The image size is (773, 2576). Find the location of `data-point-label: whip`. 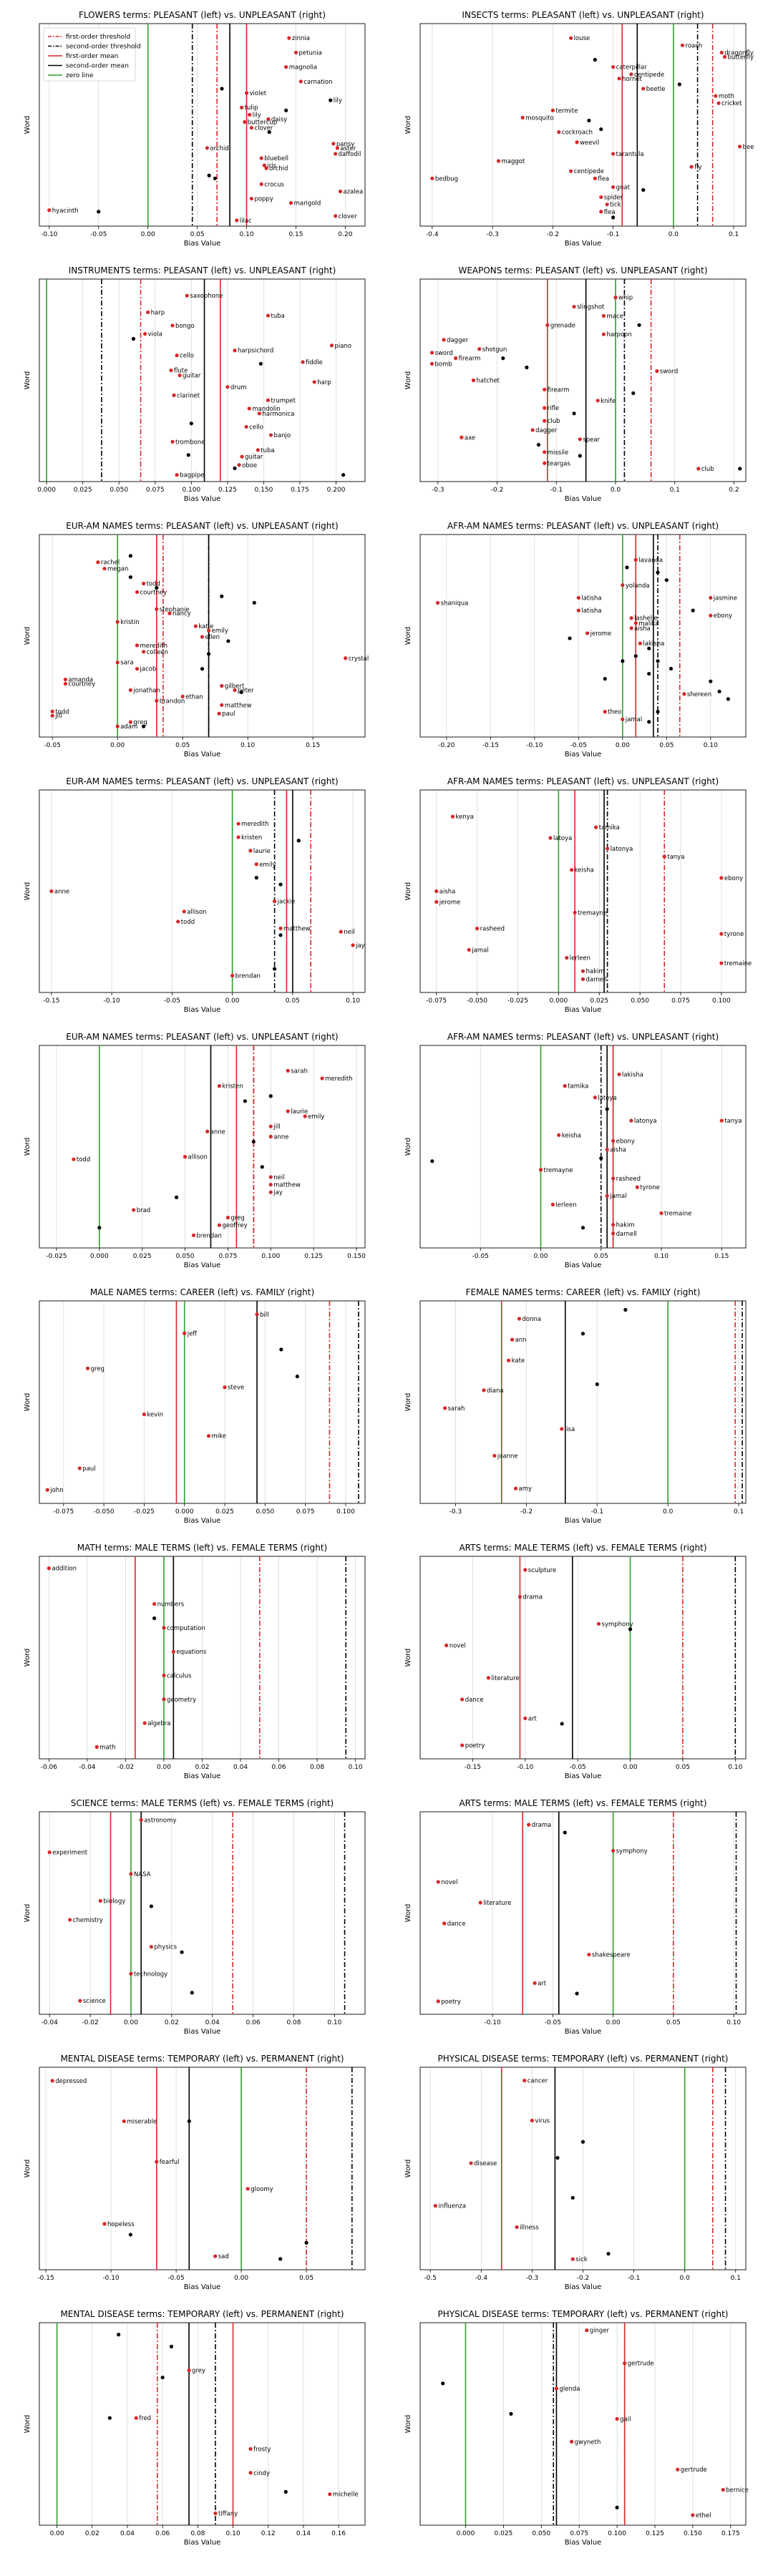

data-point-label: whip is located at coordinates (625, 298).